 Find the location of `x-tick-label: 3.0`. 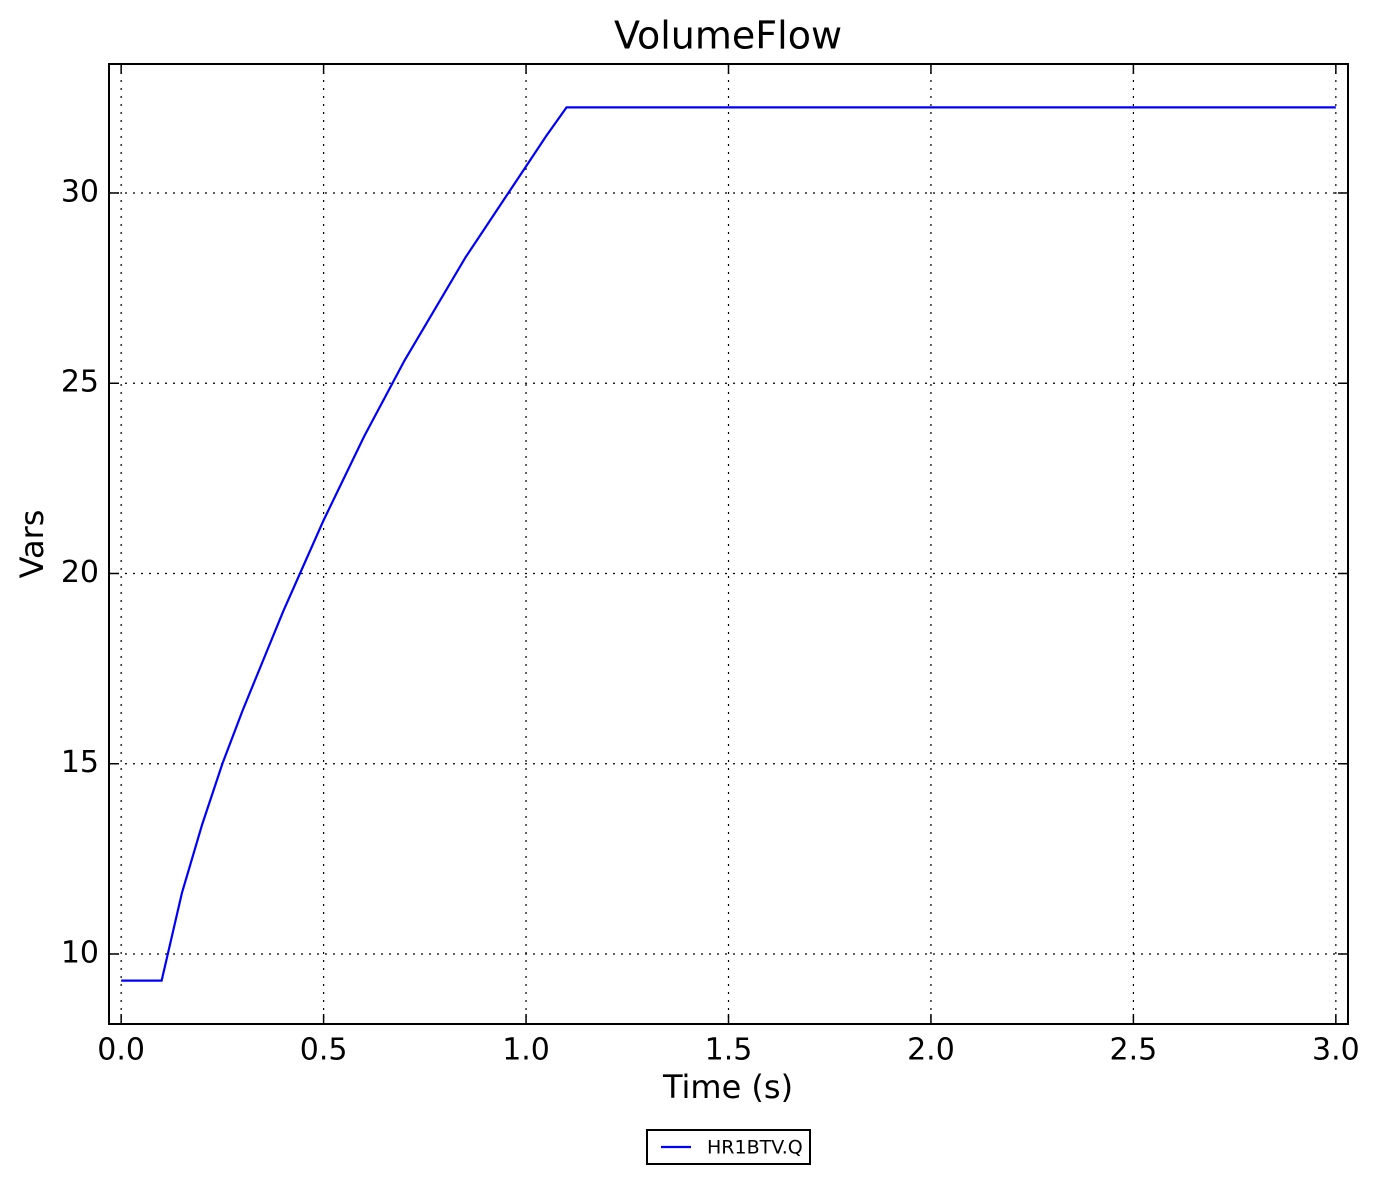

x-tick-label: 3.0 is located at coordinates (1336, 1050).